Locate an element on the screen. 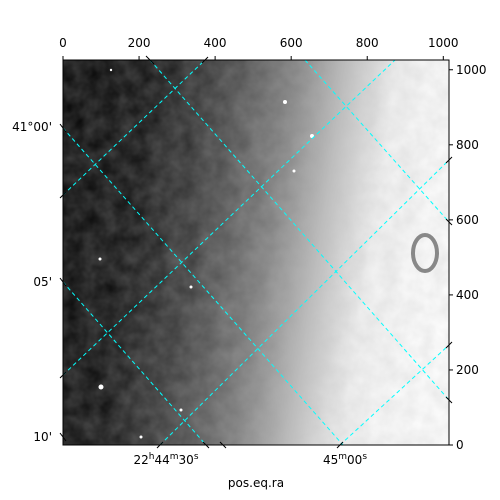 The image size is (500, 500). x-tick-label: 0 is located at coordinates (63, 43).